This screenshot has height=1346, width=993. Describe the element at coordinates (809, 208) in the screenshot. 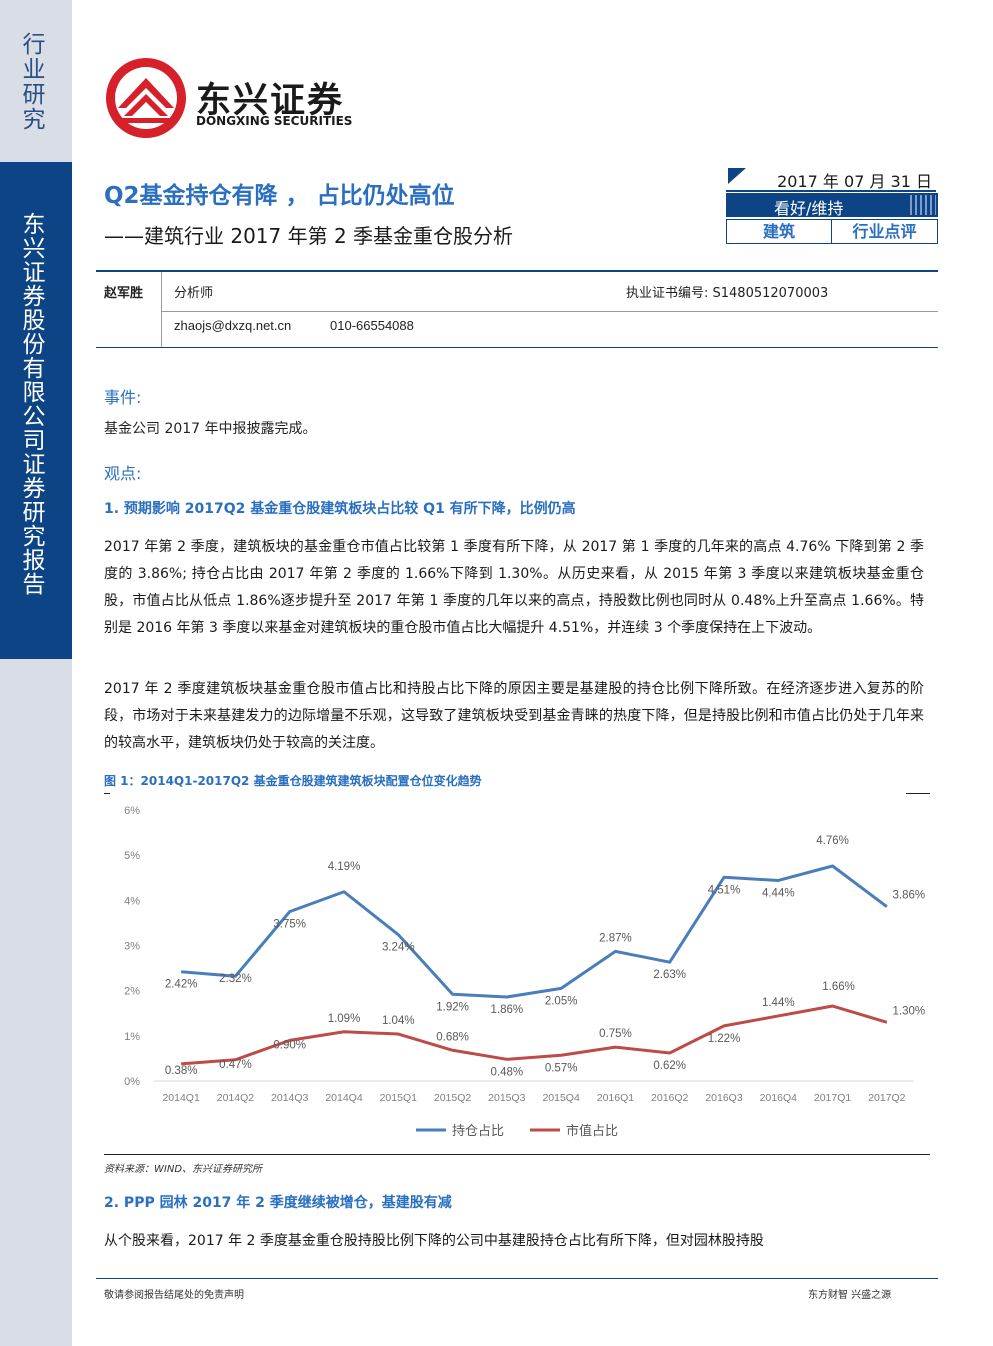

I see `rating-label: 看好/维持` at that location.